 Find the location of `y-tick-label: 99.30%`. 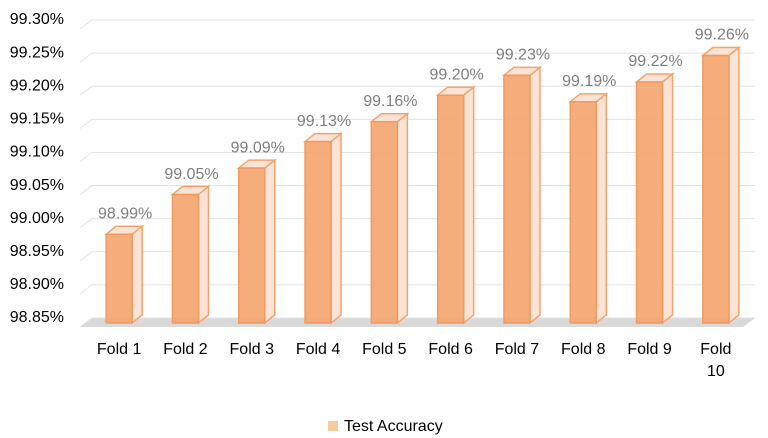

y-tick-label: 99.30% is located at coordinates (37, 19).